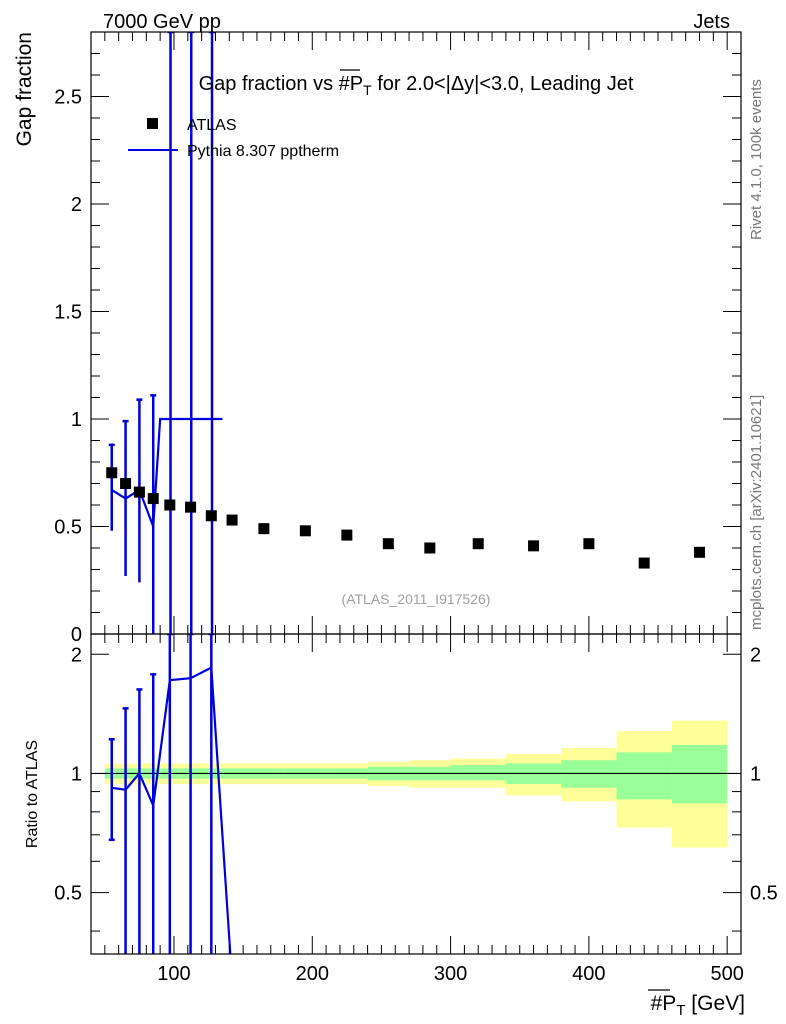 This screenshot has width=786, height=1024. Describe the element at coordinates (24, 89) in the screenshot. I see `main-y-axis-label: Gap fraction` at that location.